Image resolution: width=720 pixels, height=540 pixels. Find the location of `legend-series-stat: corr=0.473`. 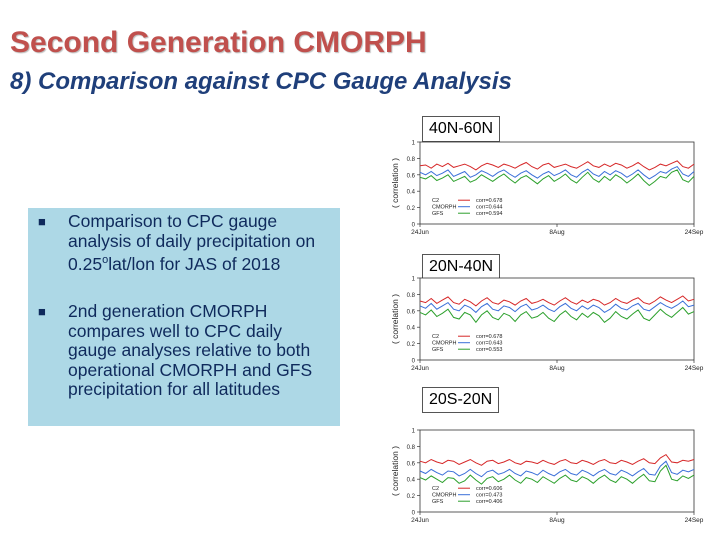

legend-series-stat: corr=0.473 is located at coordinates (489, 496).